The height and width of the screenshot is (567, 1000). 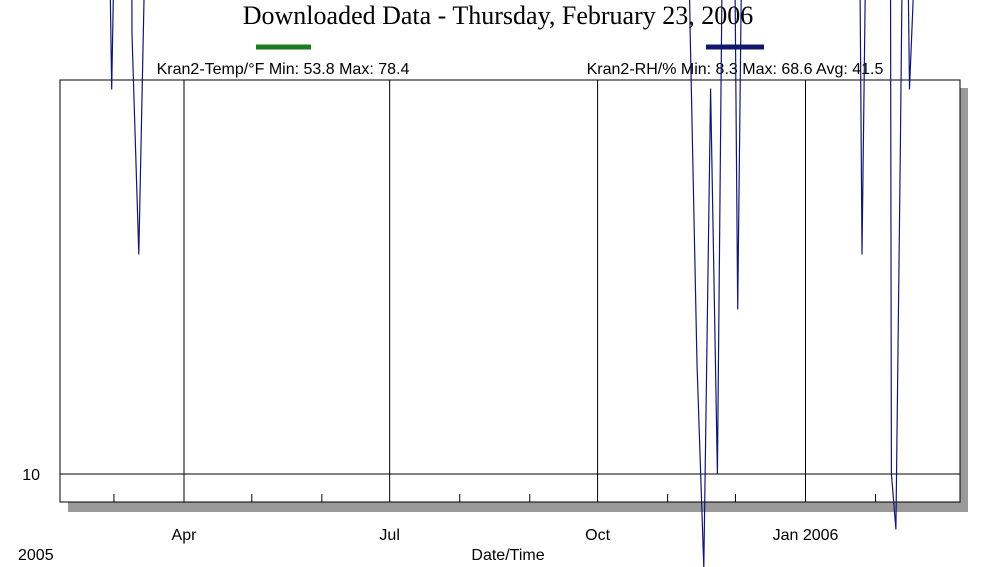 I want to click on x-tick-label: Oct, so click(x=597, y=535).